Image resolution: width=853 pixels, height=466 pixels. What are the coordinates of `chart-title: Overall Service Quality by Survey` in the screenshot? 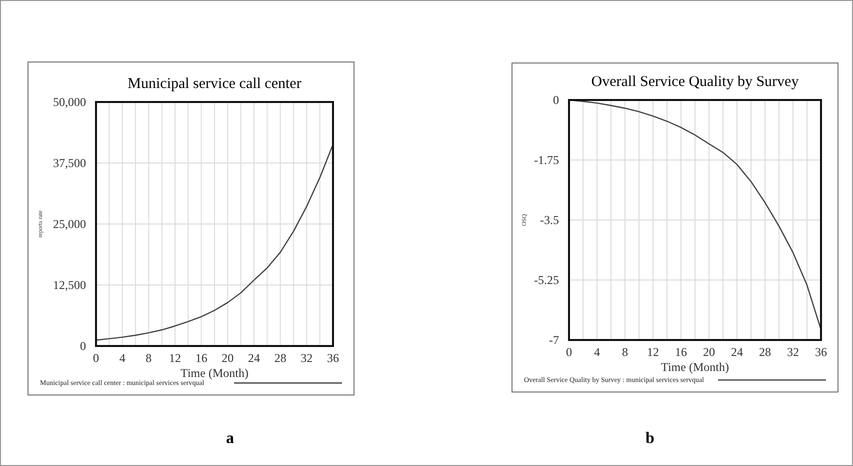 It's located at (695, 82).